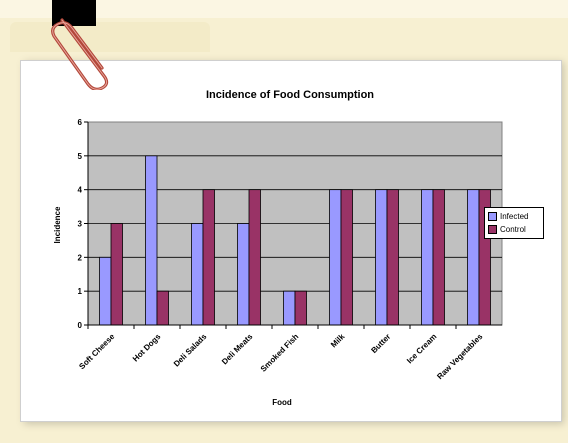  What do you see at coordinates (380, 343) in the screenshot?
I see `x-tick-label: Butter` at bounding box center [380, 343].